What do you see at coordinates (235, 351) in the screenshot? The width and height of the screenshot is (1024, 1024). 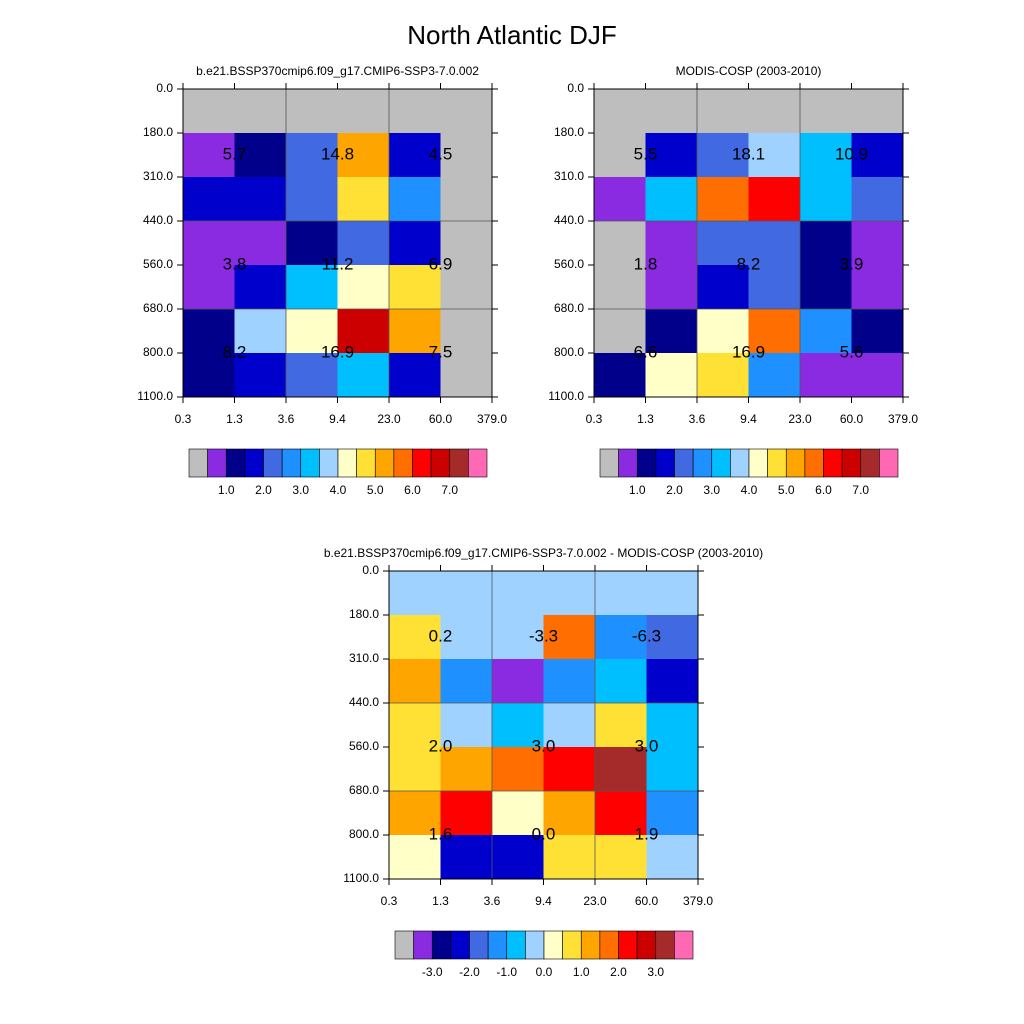 I see `block-label: 8.2` at bounding box center [235, 351].